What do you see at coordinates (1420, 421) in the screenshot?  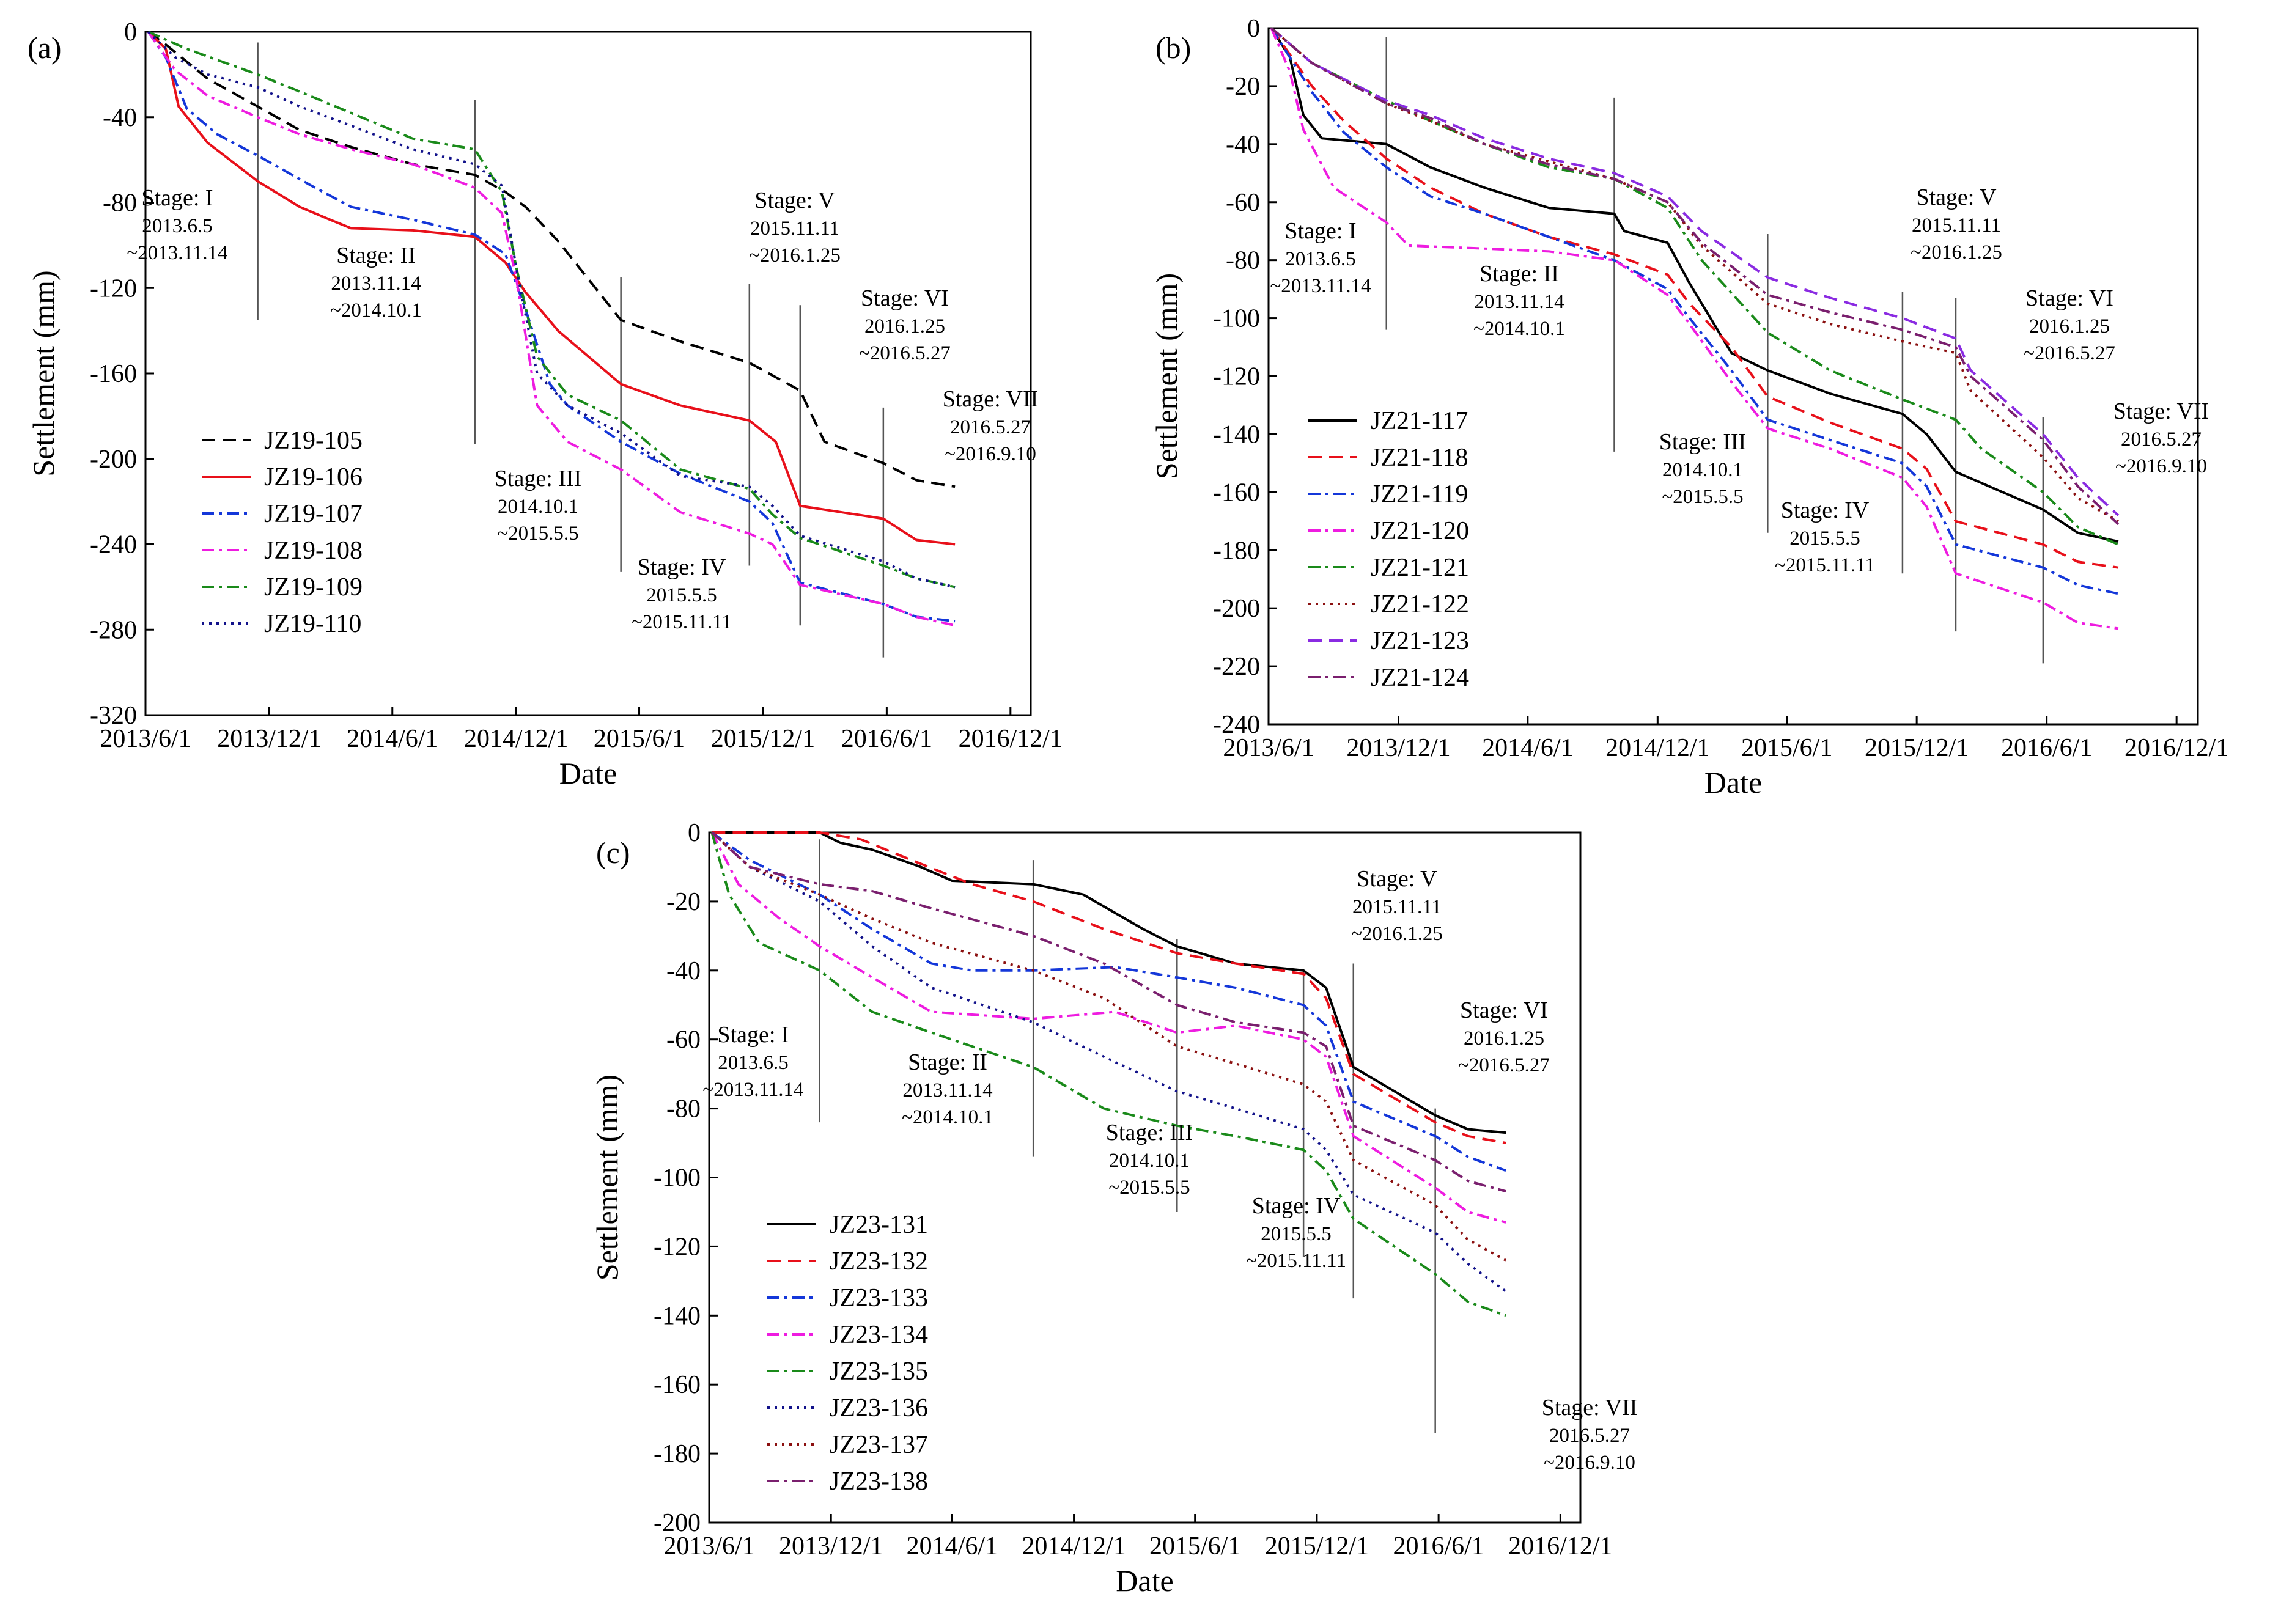 I see `legend-entry: JZ21-117` at bounding box center [1420, 421].